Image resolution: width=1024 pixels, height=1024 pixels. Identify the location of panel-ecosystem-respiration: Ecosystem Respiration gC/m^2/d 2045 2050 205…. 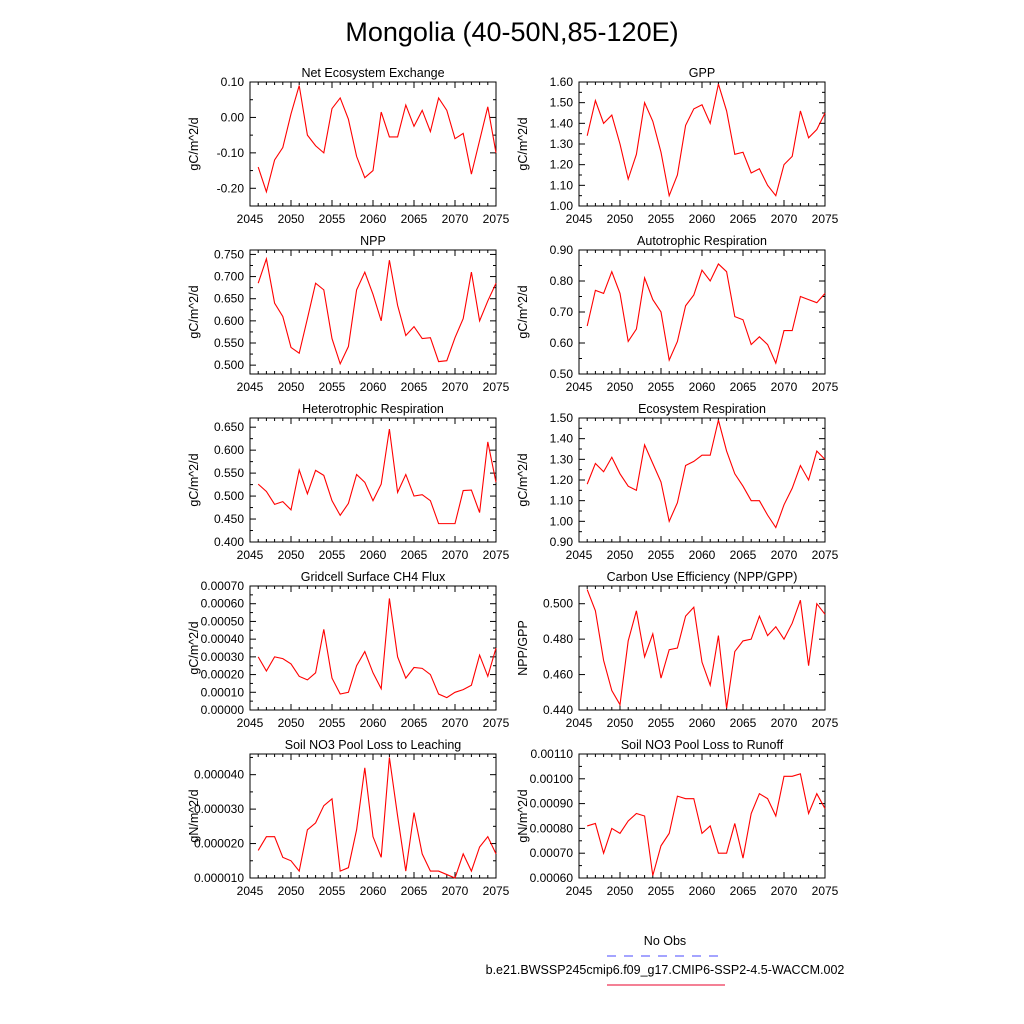
(677, 482).